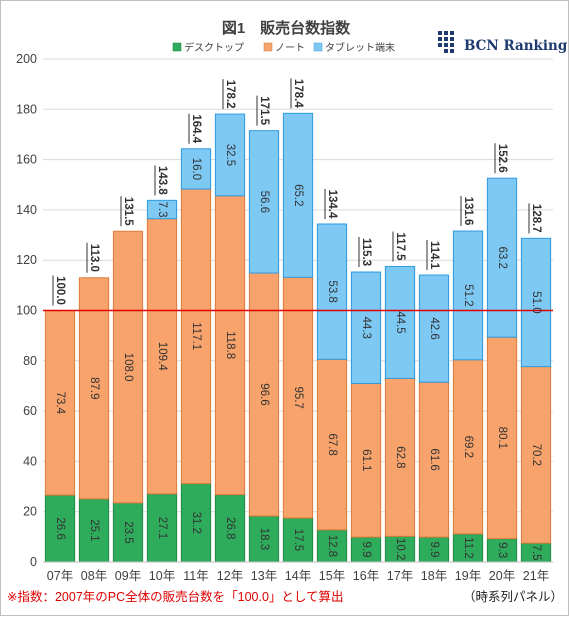  I want to click on total-label: 134.4, so click(332, 204).